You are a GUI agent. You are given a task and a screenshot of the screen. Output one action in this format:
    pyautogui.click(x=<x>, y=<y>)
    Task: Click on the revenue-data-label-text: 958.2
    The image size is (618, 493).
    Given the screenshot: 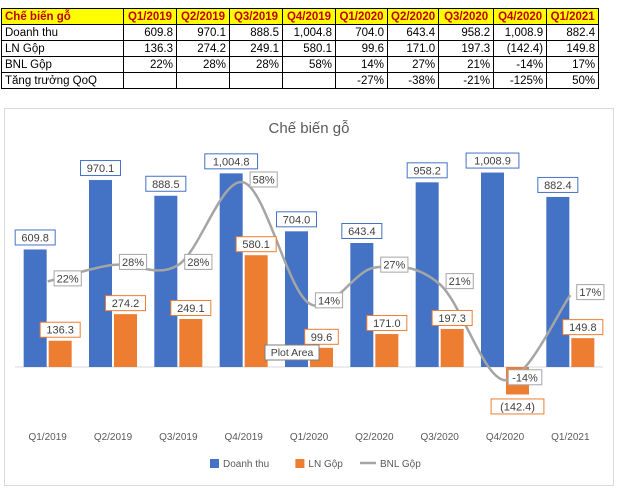 What is the action you would take?
    pyautogui.click(x=427, y=171)
    